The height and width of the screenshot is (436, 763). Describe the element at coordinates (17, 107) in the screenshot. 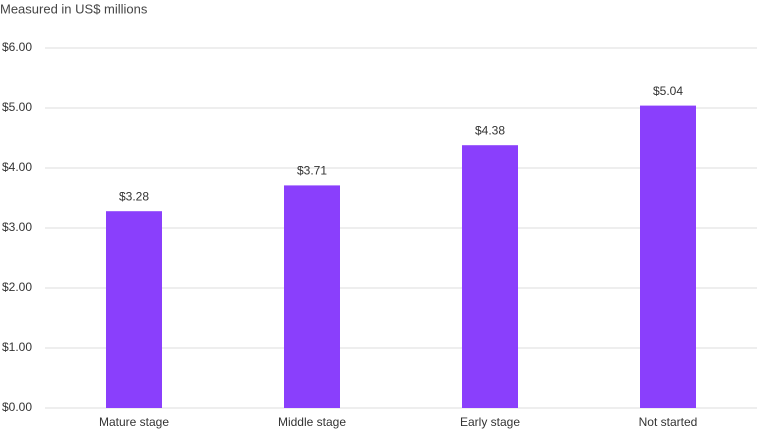

I see `y-tick-label: $5.00` at that location.